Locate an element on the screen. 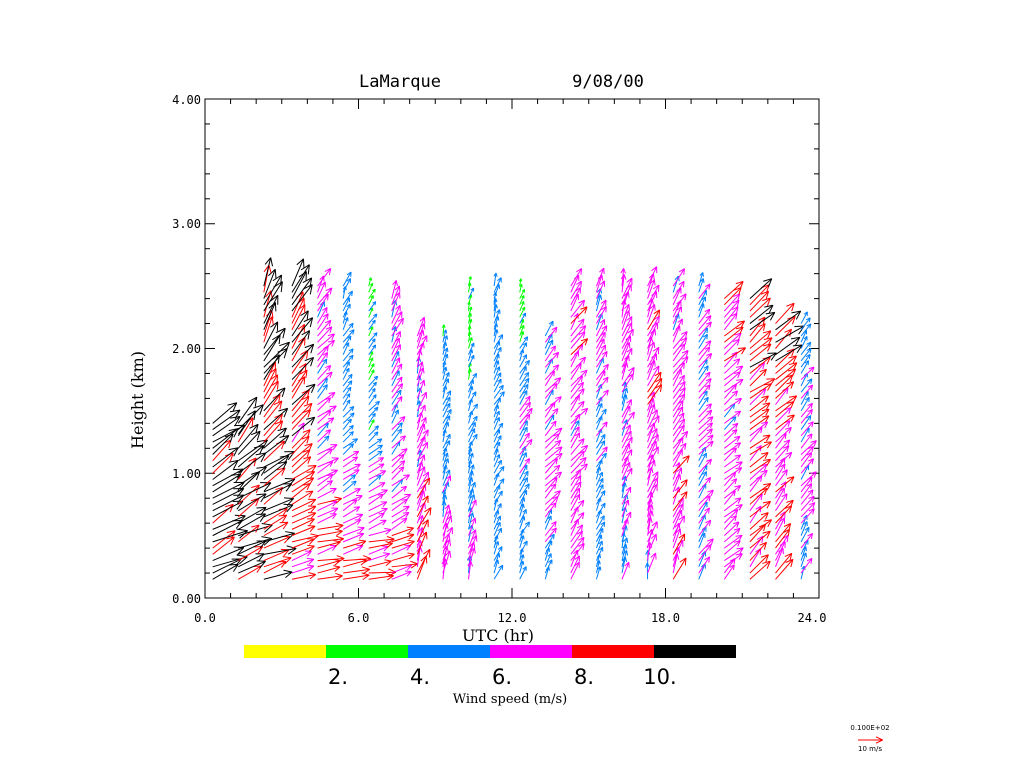 This screenshot has height=768, width=1024. reference-arrow is located at coordinates (870, 740).